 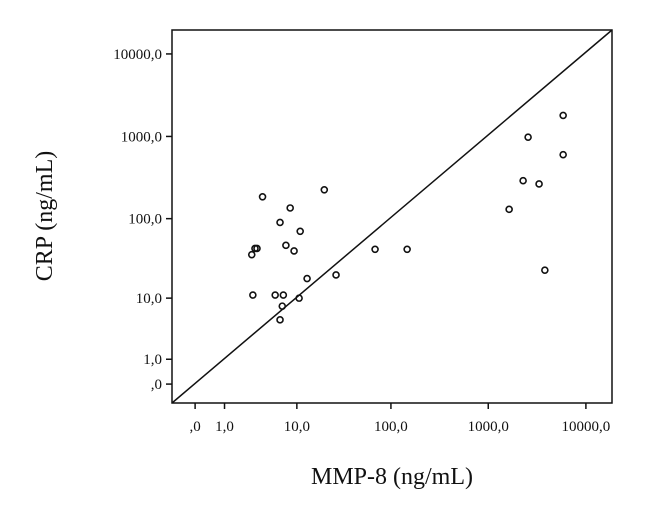 I want to click on x-tick-label: 10,0, so click(x=297, y=427).